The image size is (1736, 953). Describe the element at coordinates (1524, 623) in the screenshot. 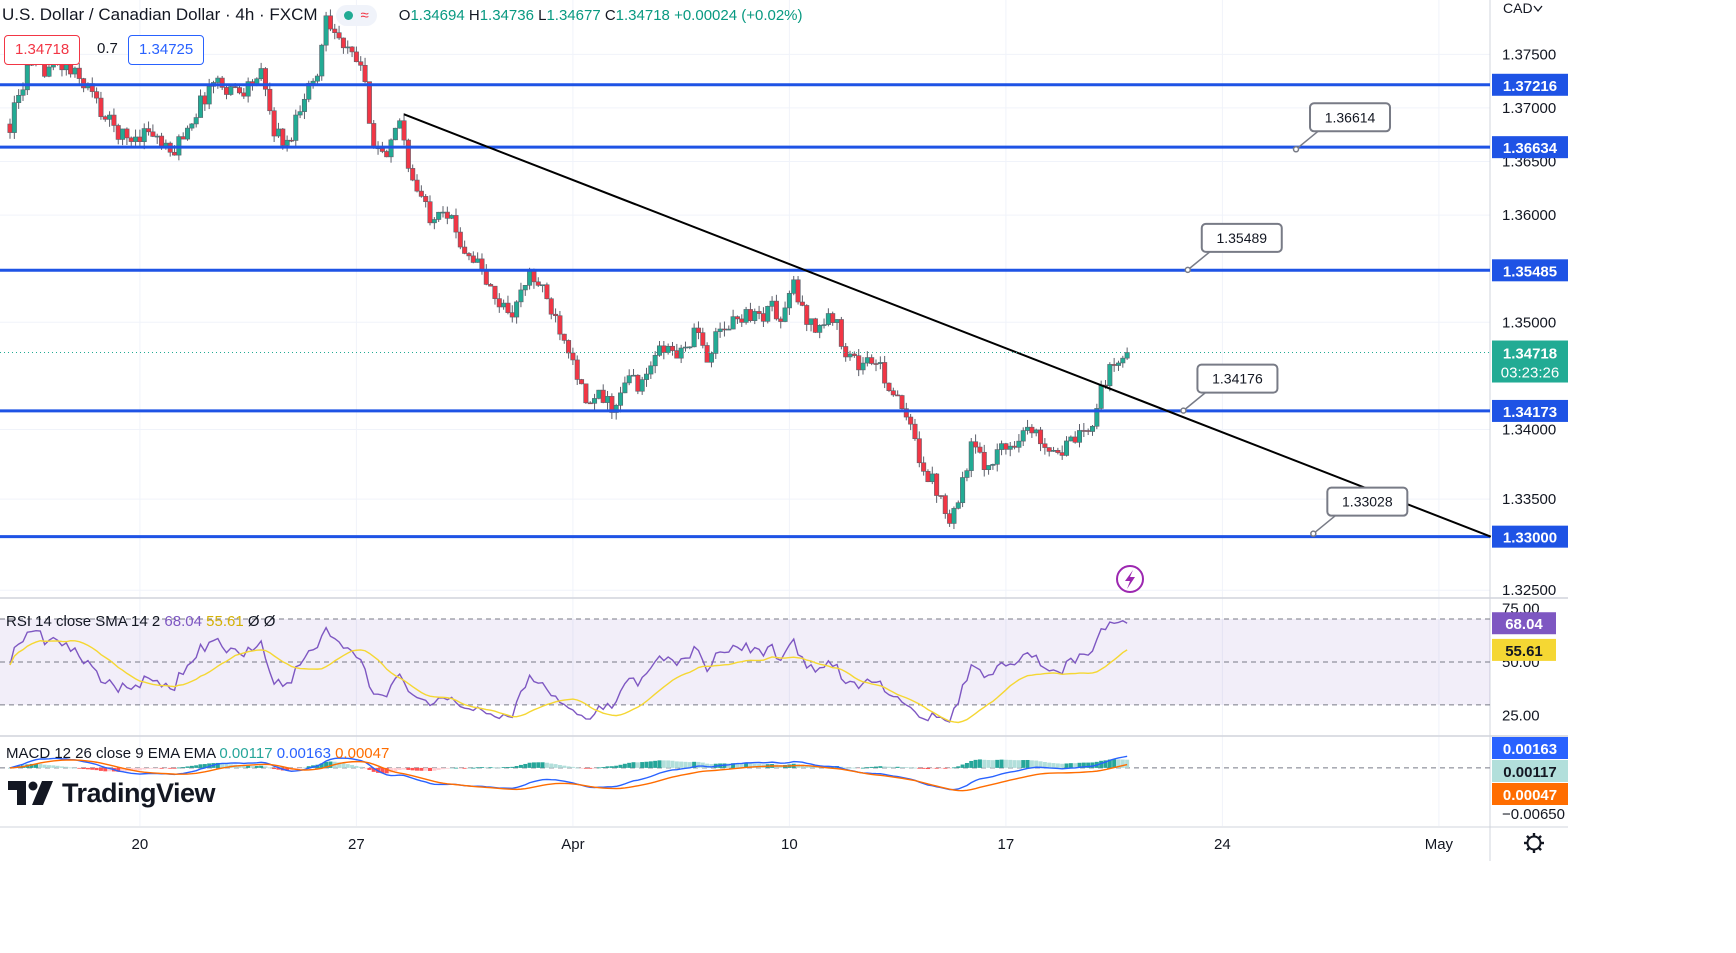

I see `rsi-value-tag` at that location.